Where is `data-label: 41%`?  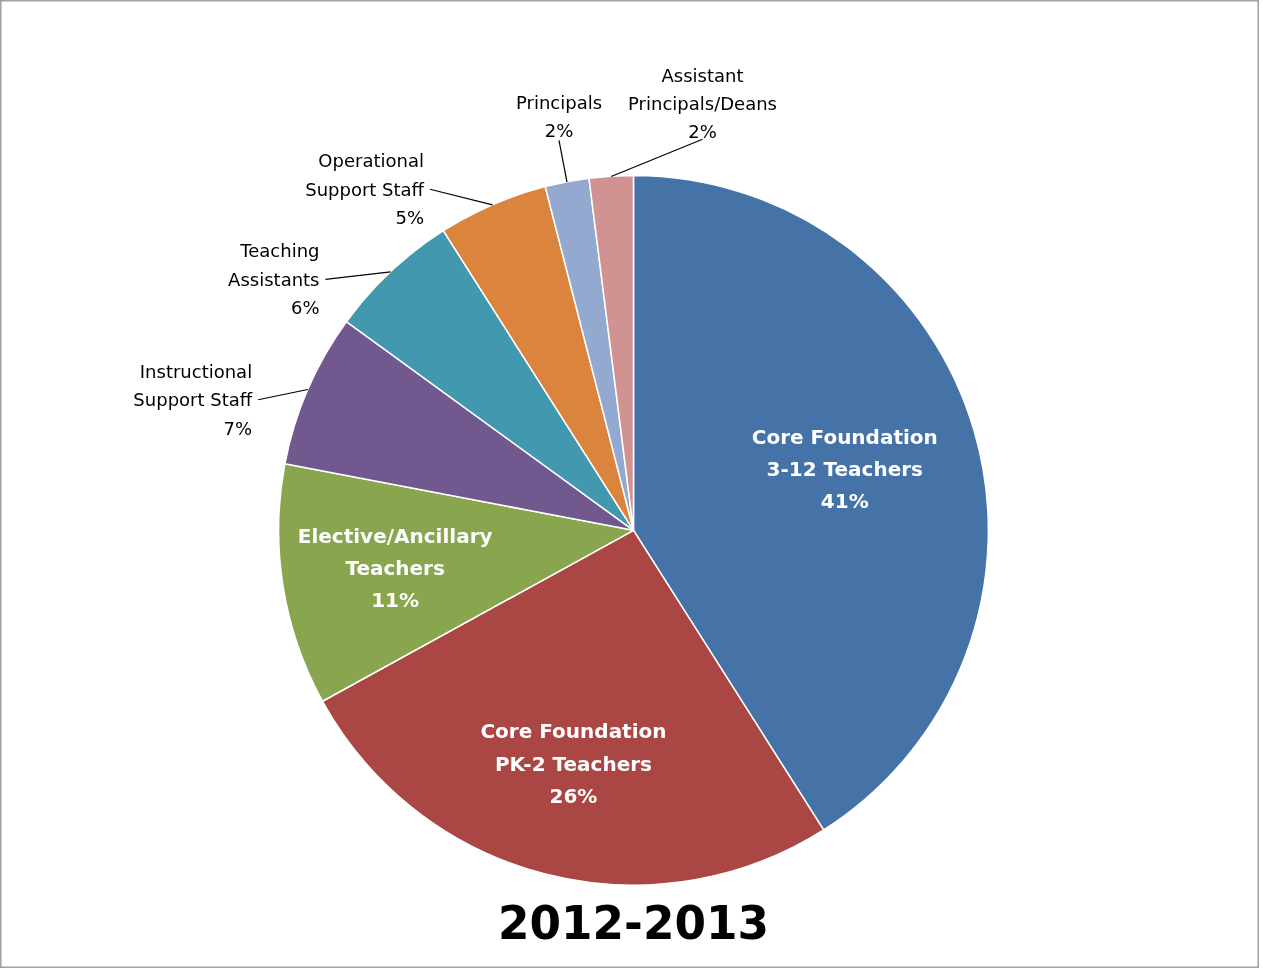
data-label: 41% is located at coordinates (844, 501).